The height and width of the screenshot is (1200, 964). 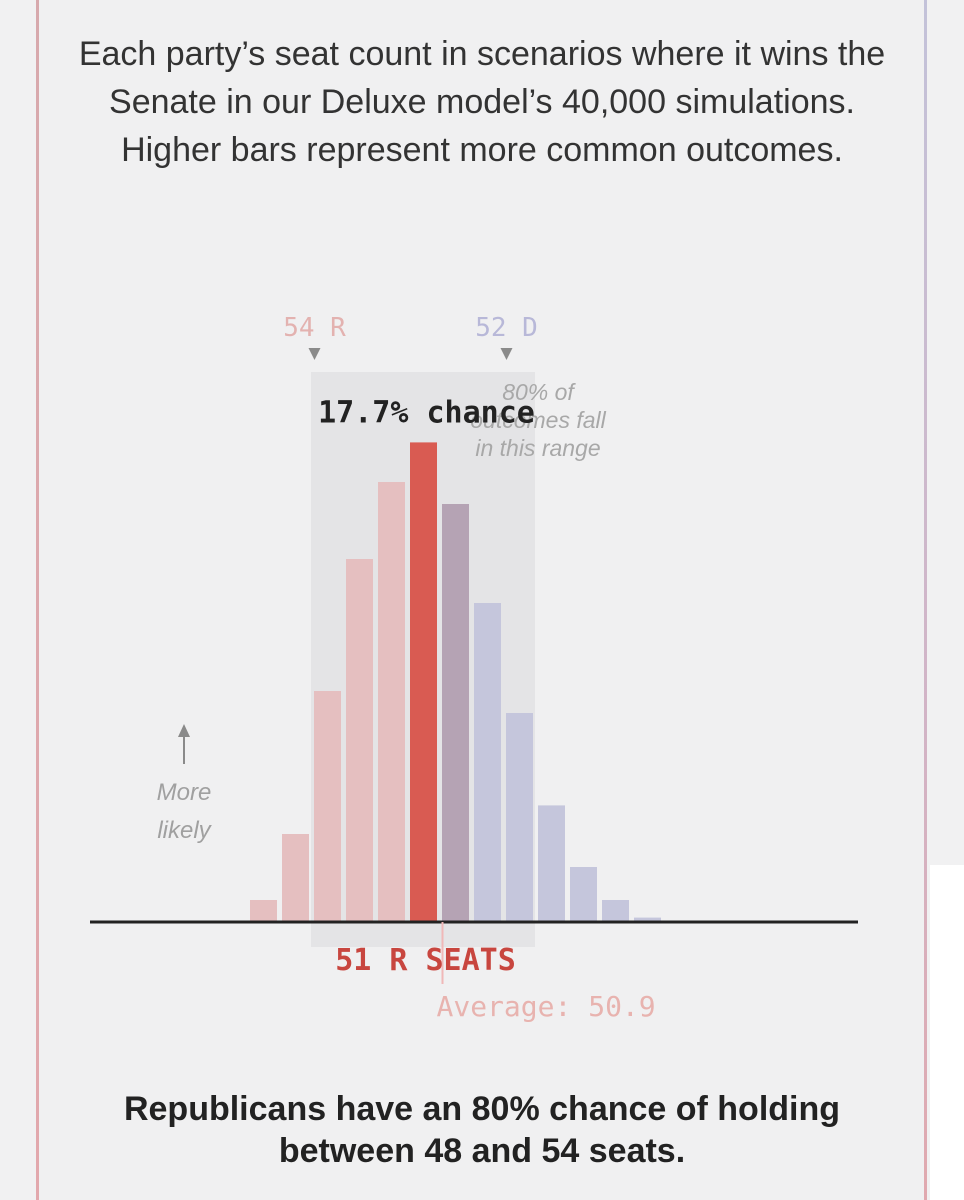 I want to click on highlight-chance-label: 17.7% chance, so click(x=426, y=412).